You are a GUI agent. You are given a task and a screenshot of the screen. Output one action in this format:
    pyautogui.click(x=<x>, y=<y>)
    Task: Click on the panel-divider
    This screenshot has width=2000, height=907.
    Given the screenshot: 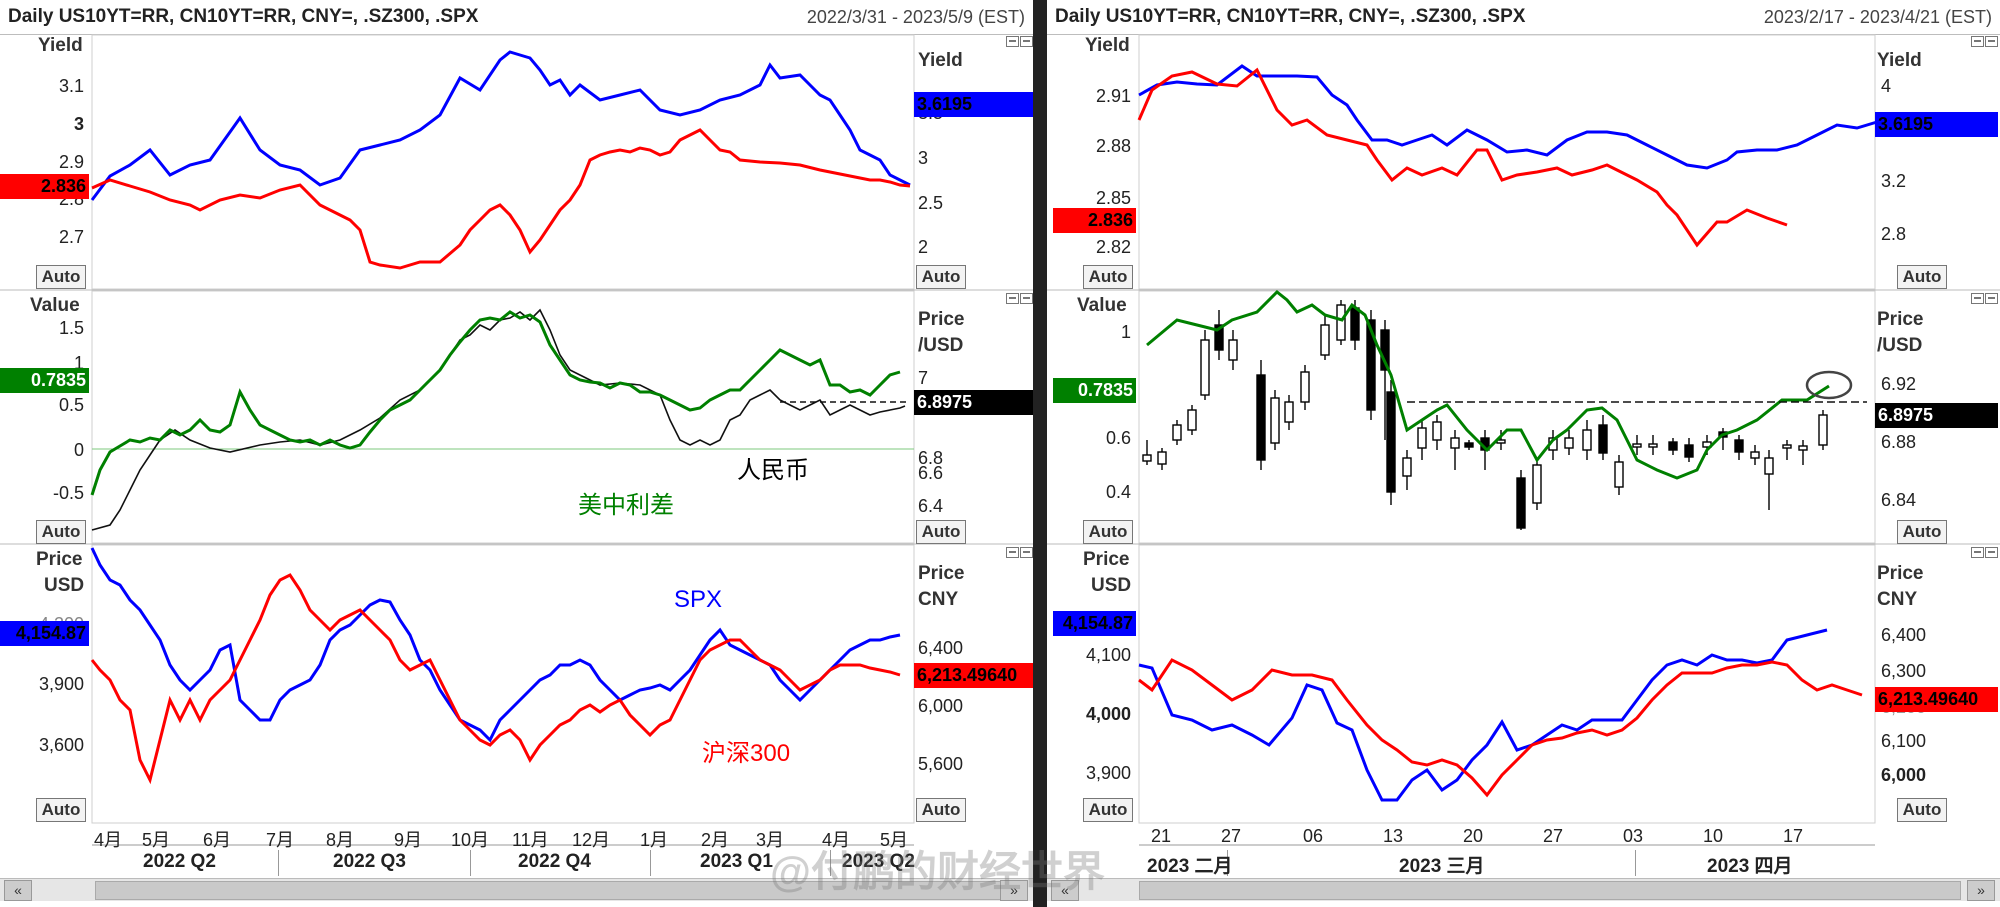 What is the action you would take?
    pyautogui.click(x=1040, y=453)
    